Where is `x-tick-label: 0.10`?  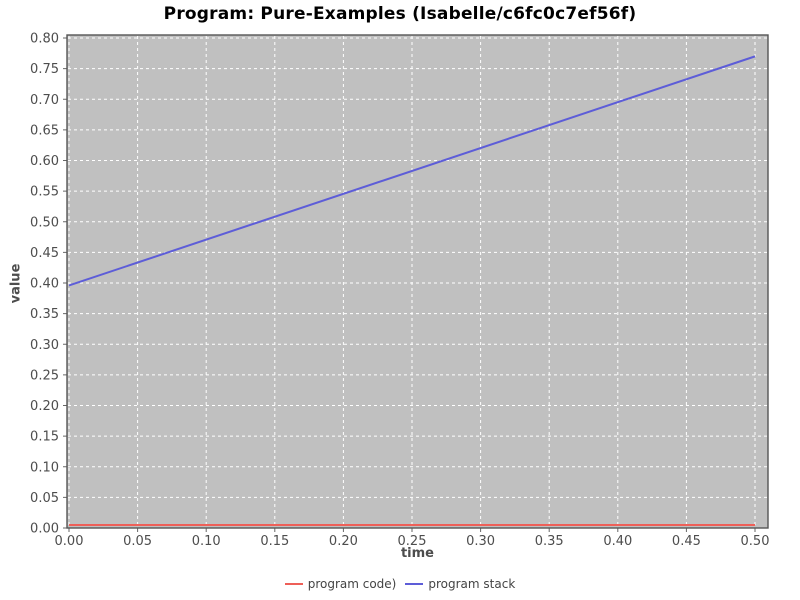 x-tick-label: 0.10 is located at coordinates (206, 541).